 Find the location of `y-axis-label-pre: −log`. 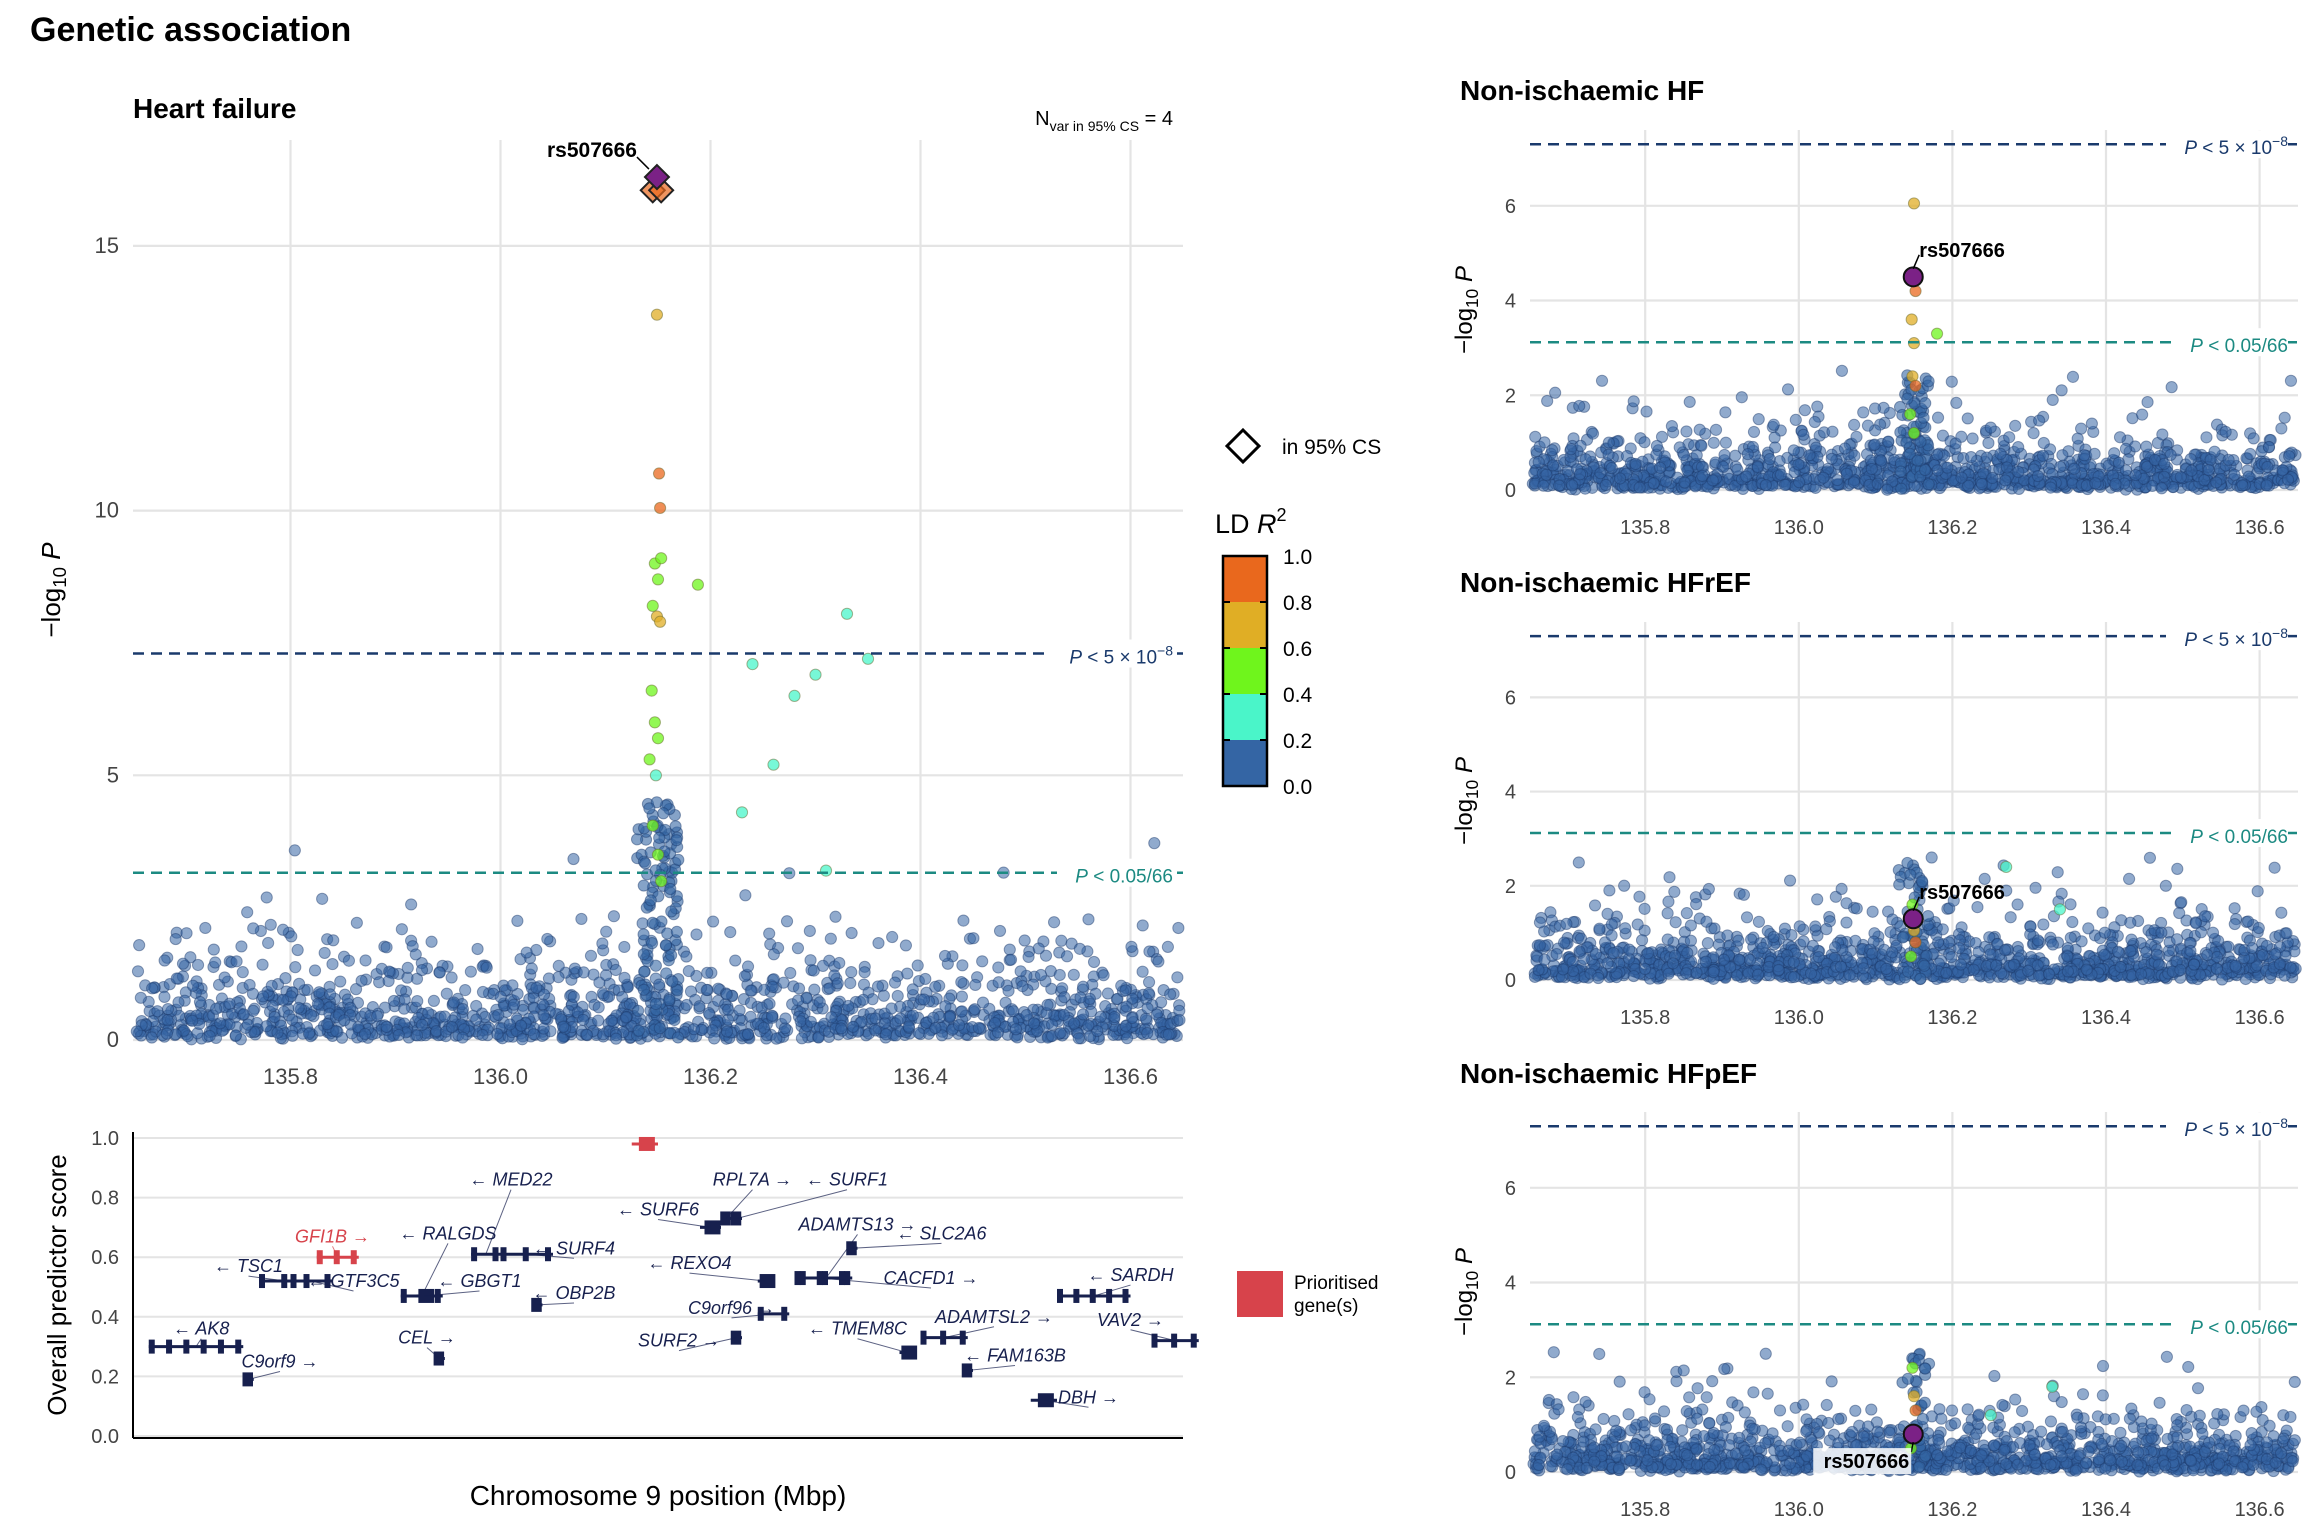

y-axis-label-pre: −log is located at coordinates (51, 613).